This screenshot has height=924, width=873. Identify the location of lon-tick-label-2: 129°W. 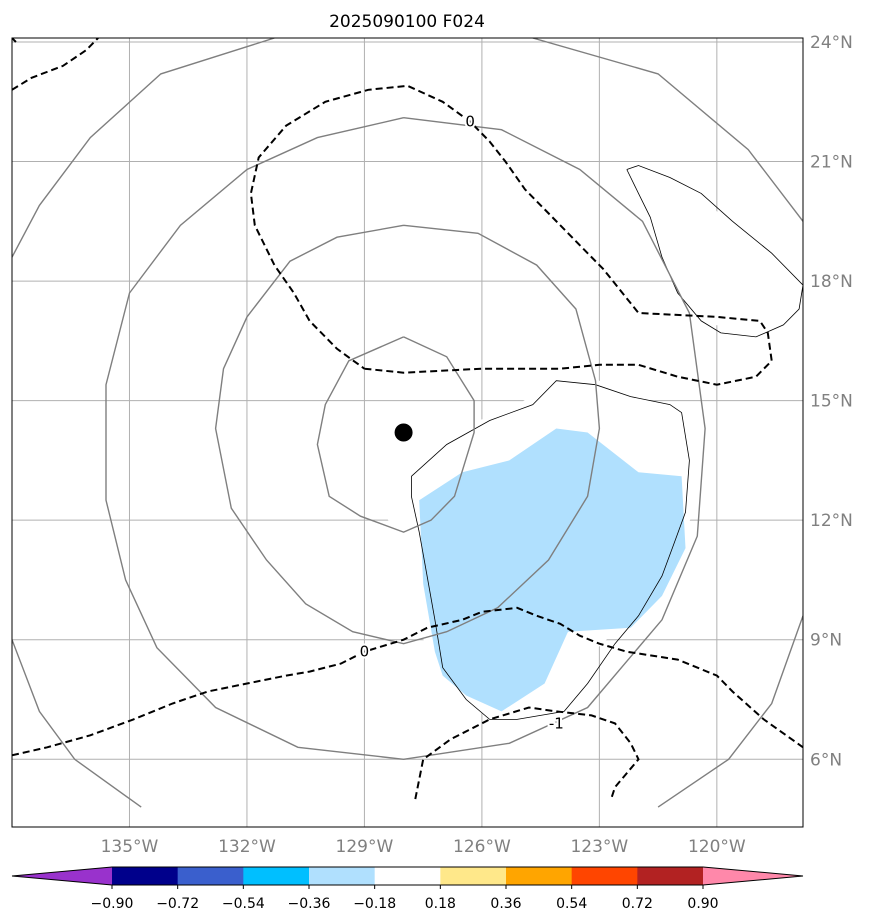
(365, 847).